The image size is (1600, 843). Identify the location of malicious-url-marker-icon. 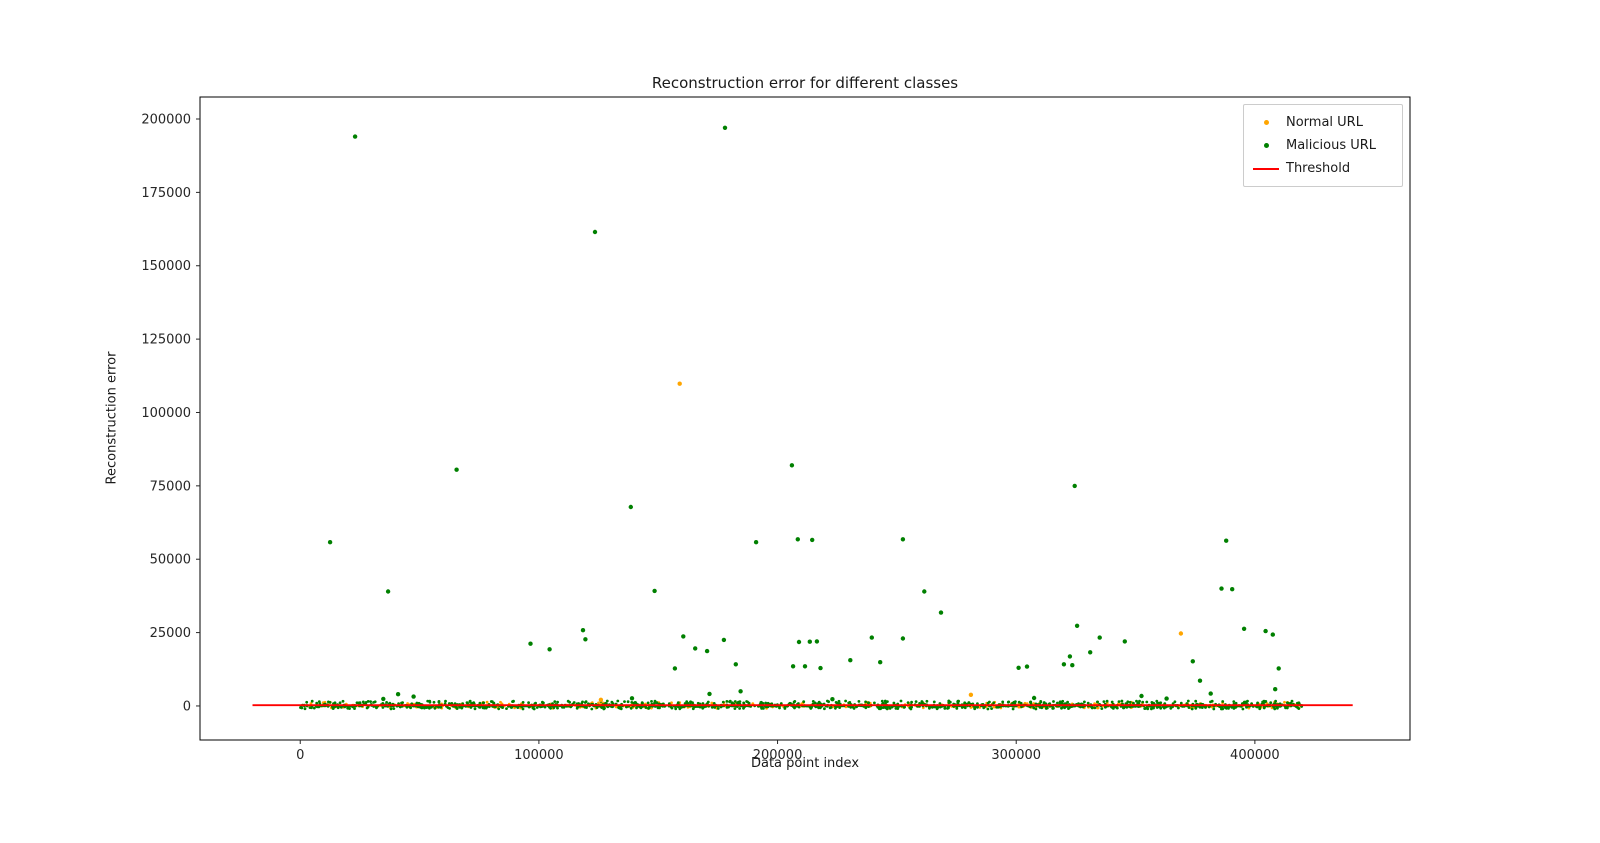
(1266, 145).